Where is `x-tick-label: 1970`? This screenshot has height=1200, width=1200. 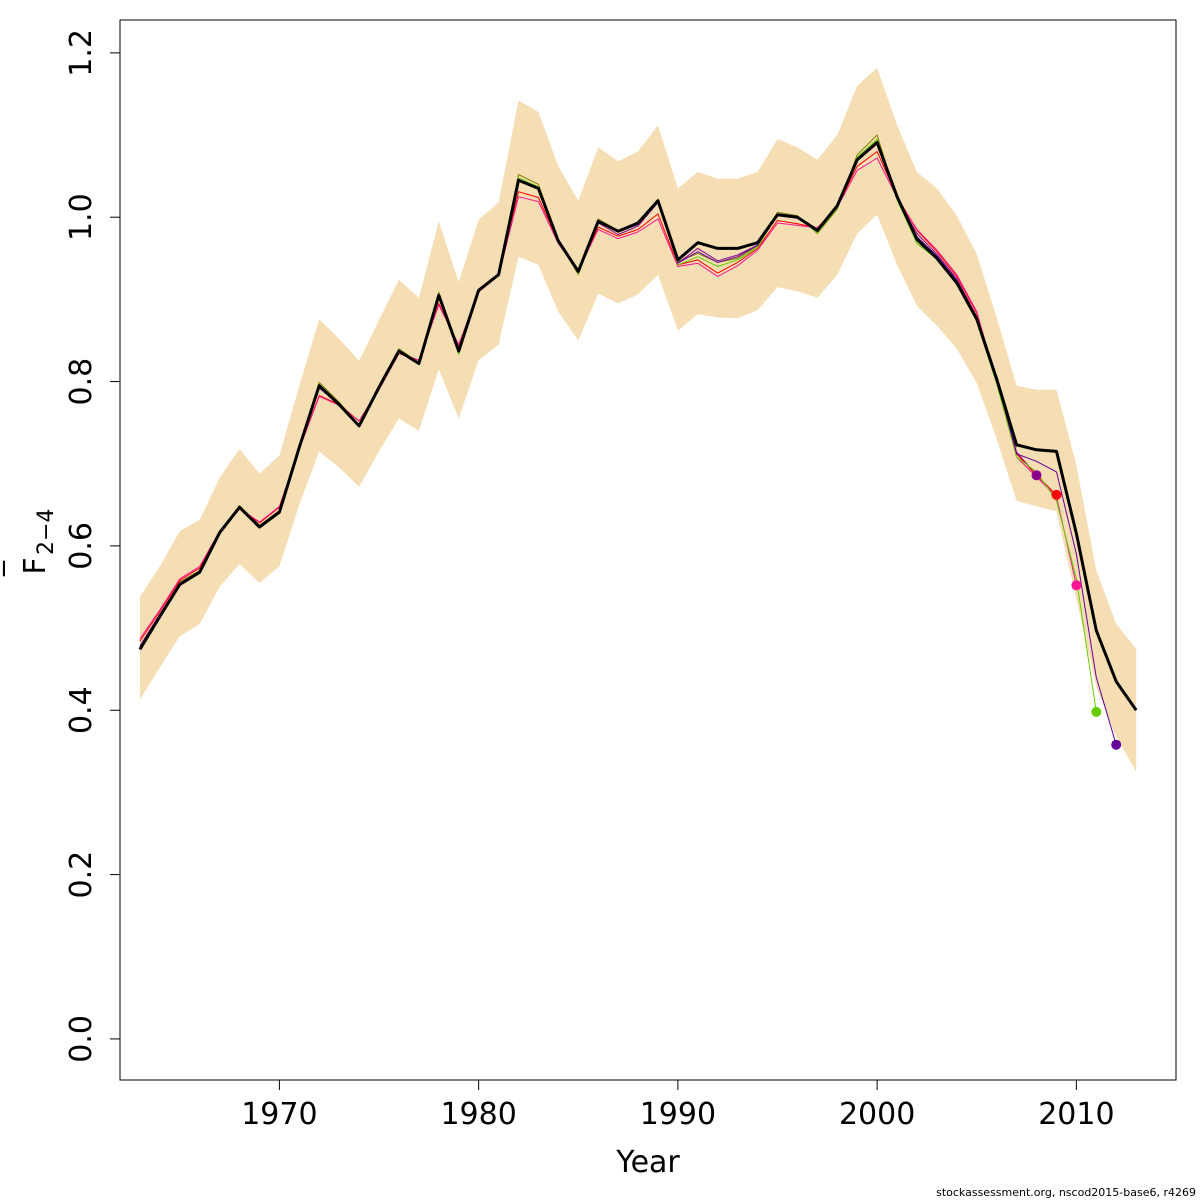
x-tick-label: 1970 is located at coordinates (279, 1114).